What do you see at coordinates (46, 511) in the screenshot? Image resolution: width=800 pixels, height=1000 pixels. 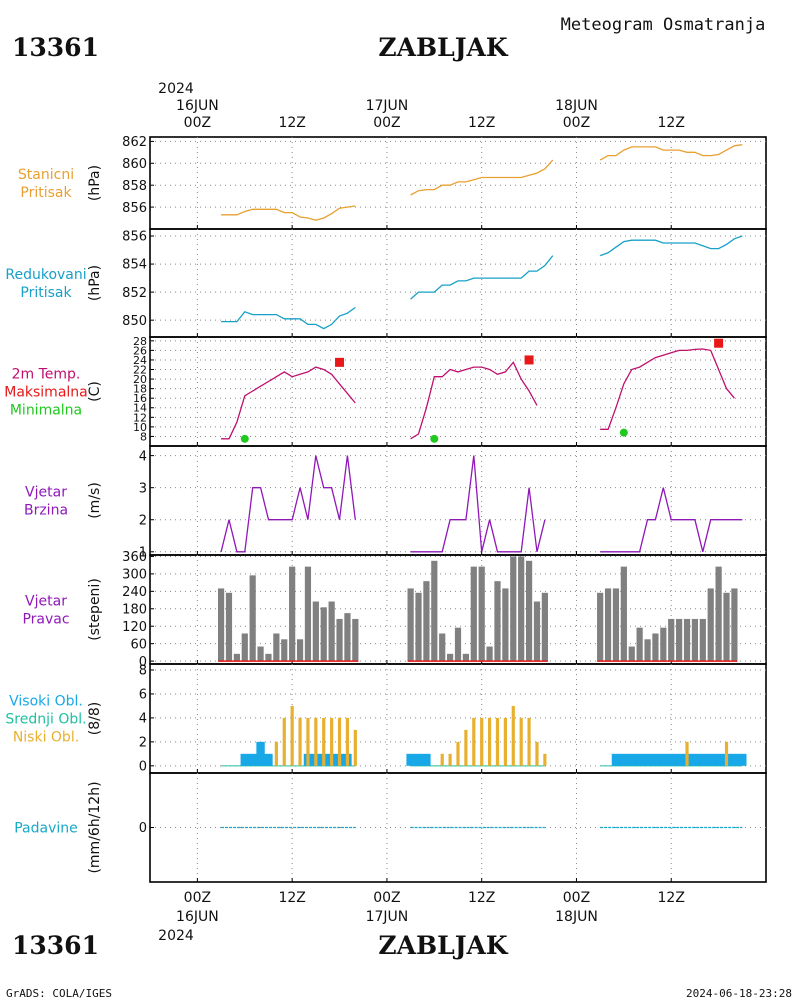 I see `panel-label: Brzina` at bounding box center [46, 511].